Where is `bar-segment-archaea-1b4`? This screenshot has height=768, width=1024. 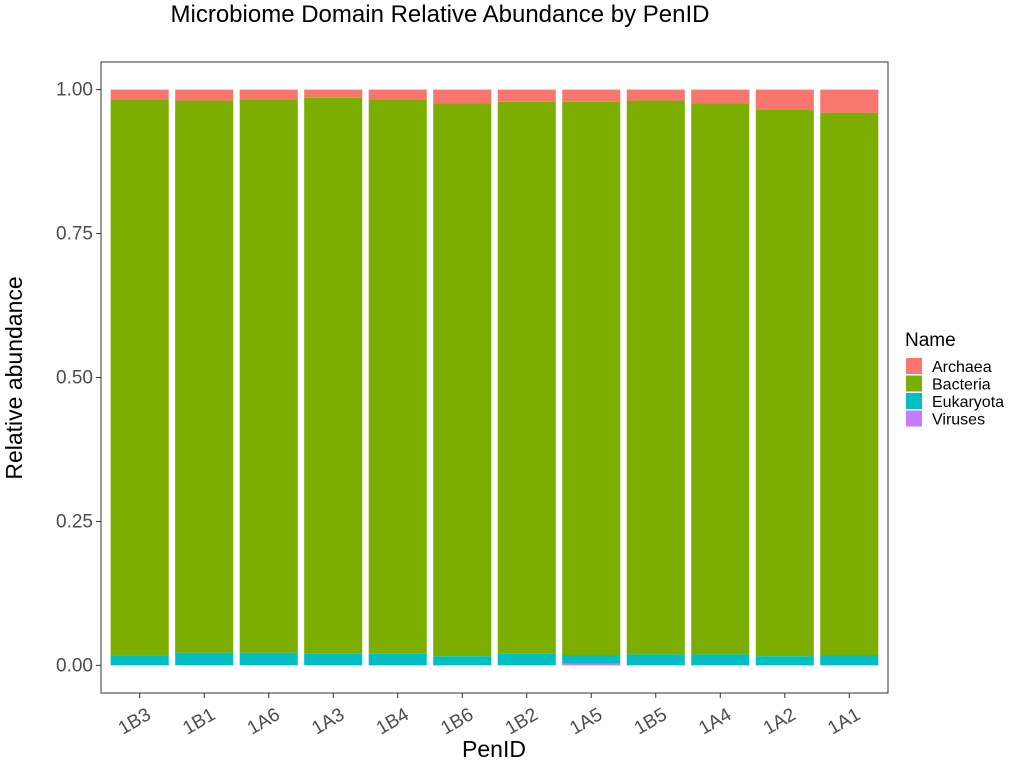 bar-segment-archaea-1b4 is located at coordinates (397, 94).